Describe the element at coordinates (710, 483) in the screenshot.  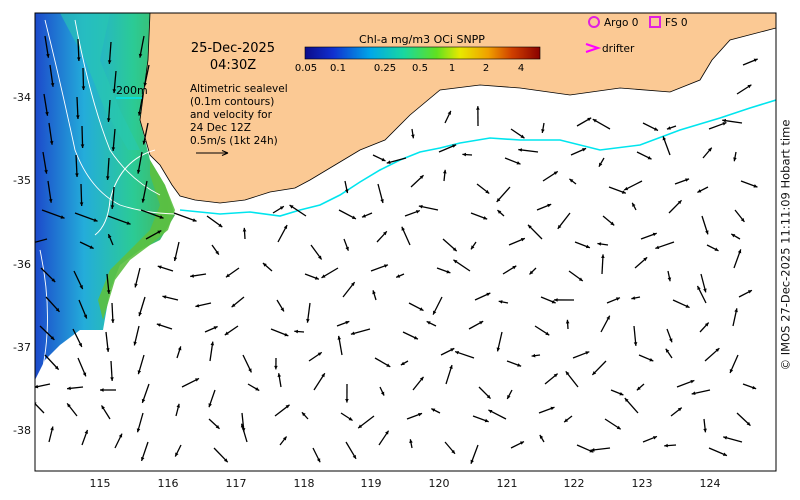
I see `lon-tick-124: 124` at that location.